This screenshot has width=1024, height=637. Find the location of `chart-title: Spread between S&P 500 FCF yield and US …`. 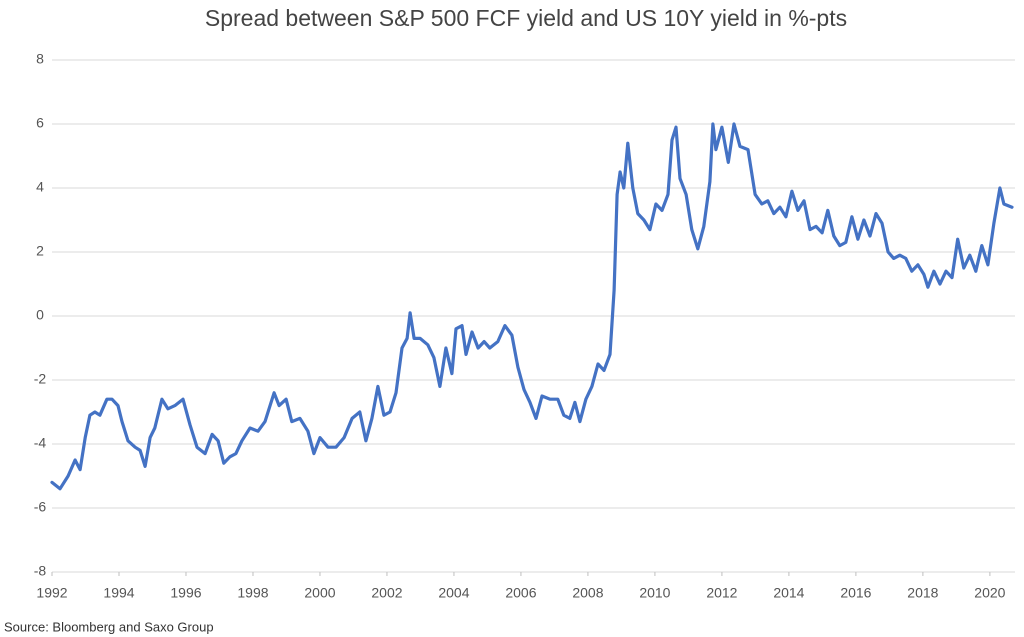

chart-title: Spread between S&P 500 FCF yield and US … is located at coordinates (526, 18).